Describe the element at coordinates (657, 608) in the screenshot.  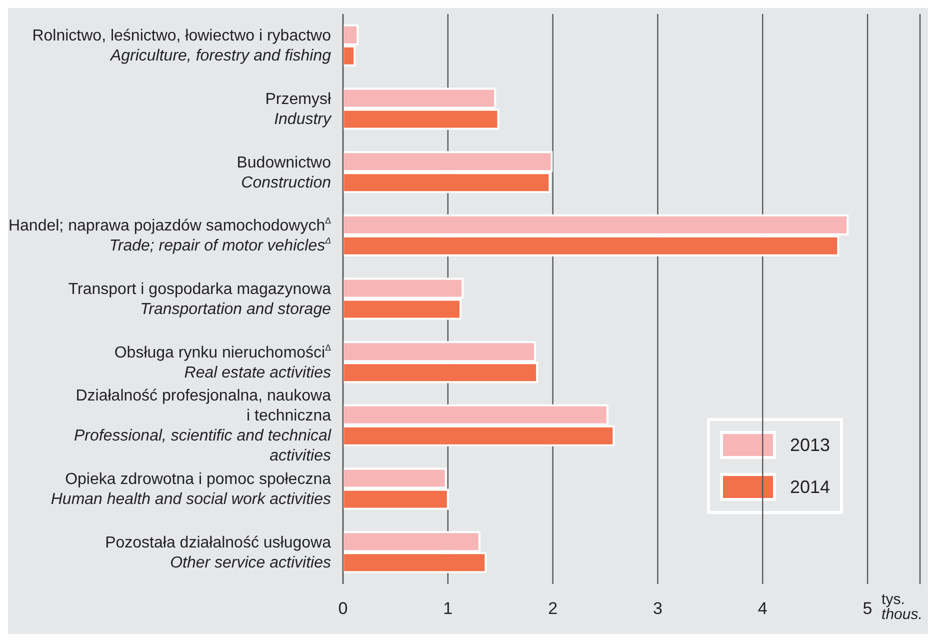
I see `x-tick-label: 3` at that location.